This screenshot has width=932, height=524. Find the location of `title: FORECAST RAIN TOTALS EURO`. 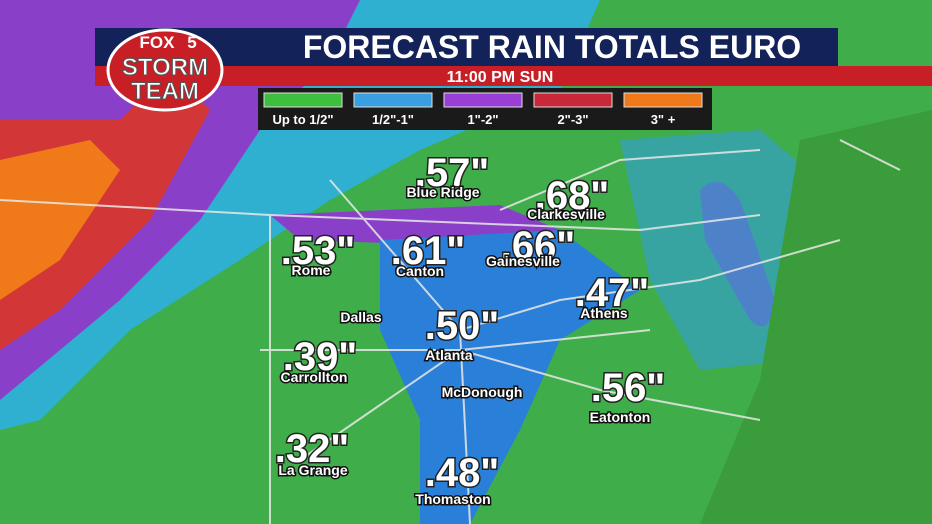

title: FORECAST RAIN TOTALS EURO is located at coordinates (552, 47).